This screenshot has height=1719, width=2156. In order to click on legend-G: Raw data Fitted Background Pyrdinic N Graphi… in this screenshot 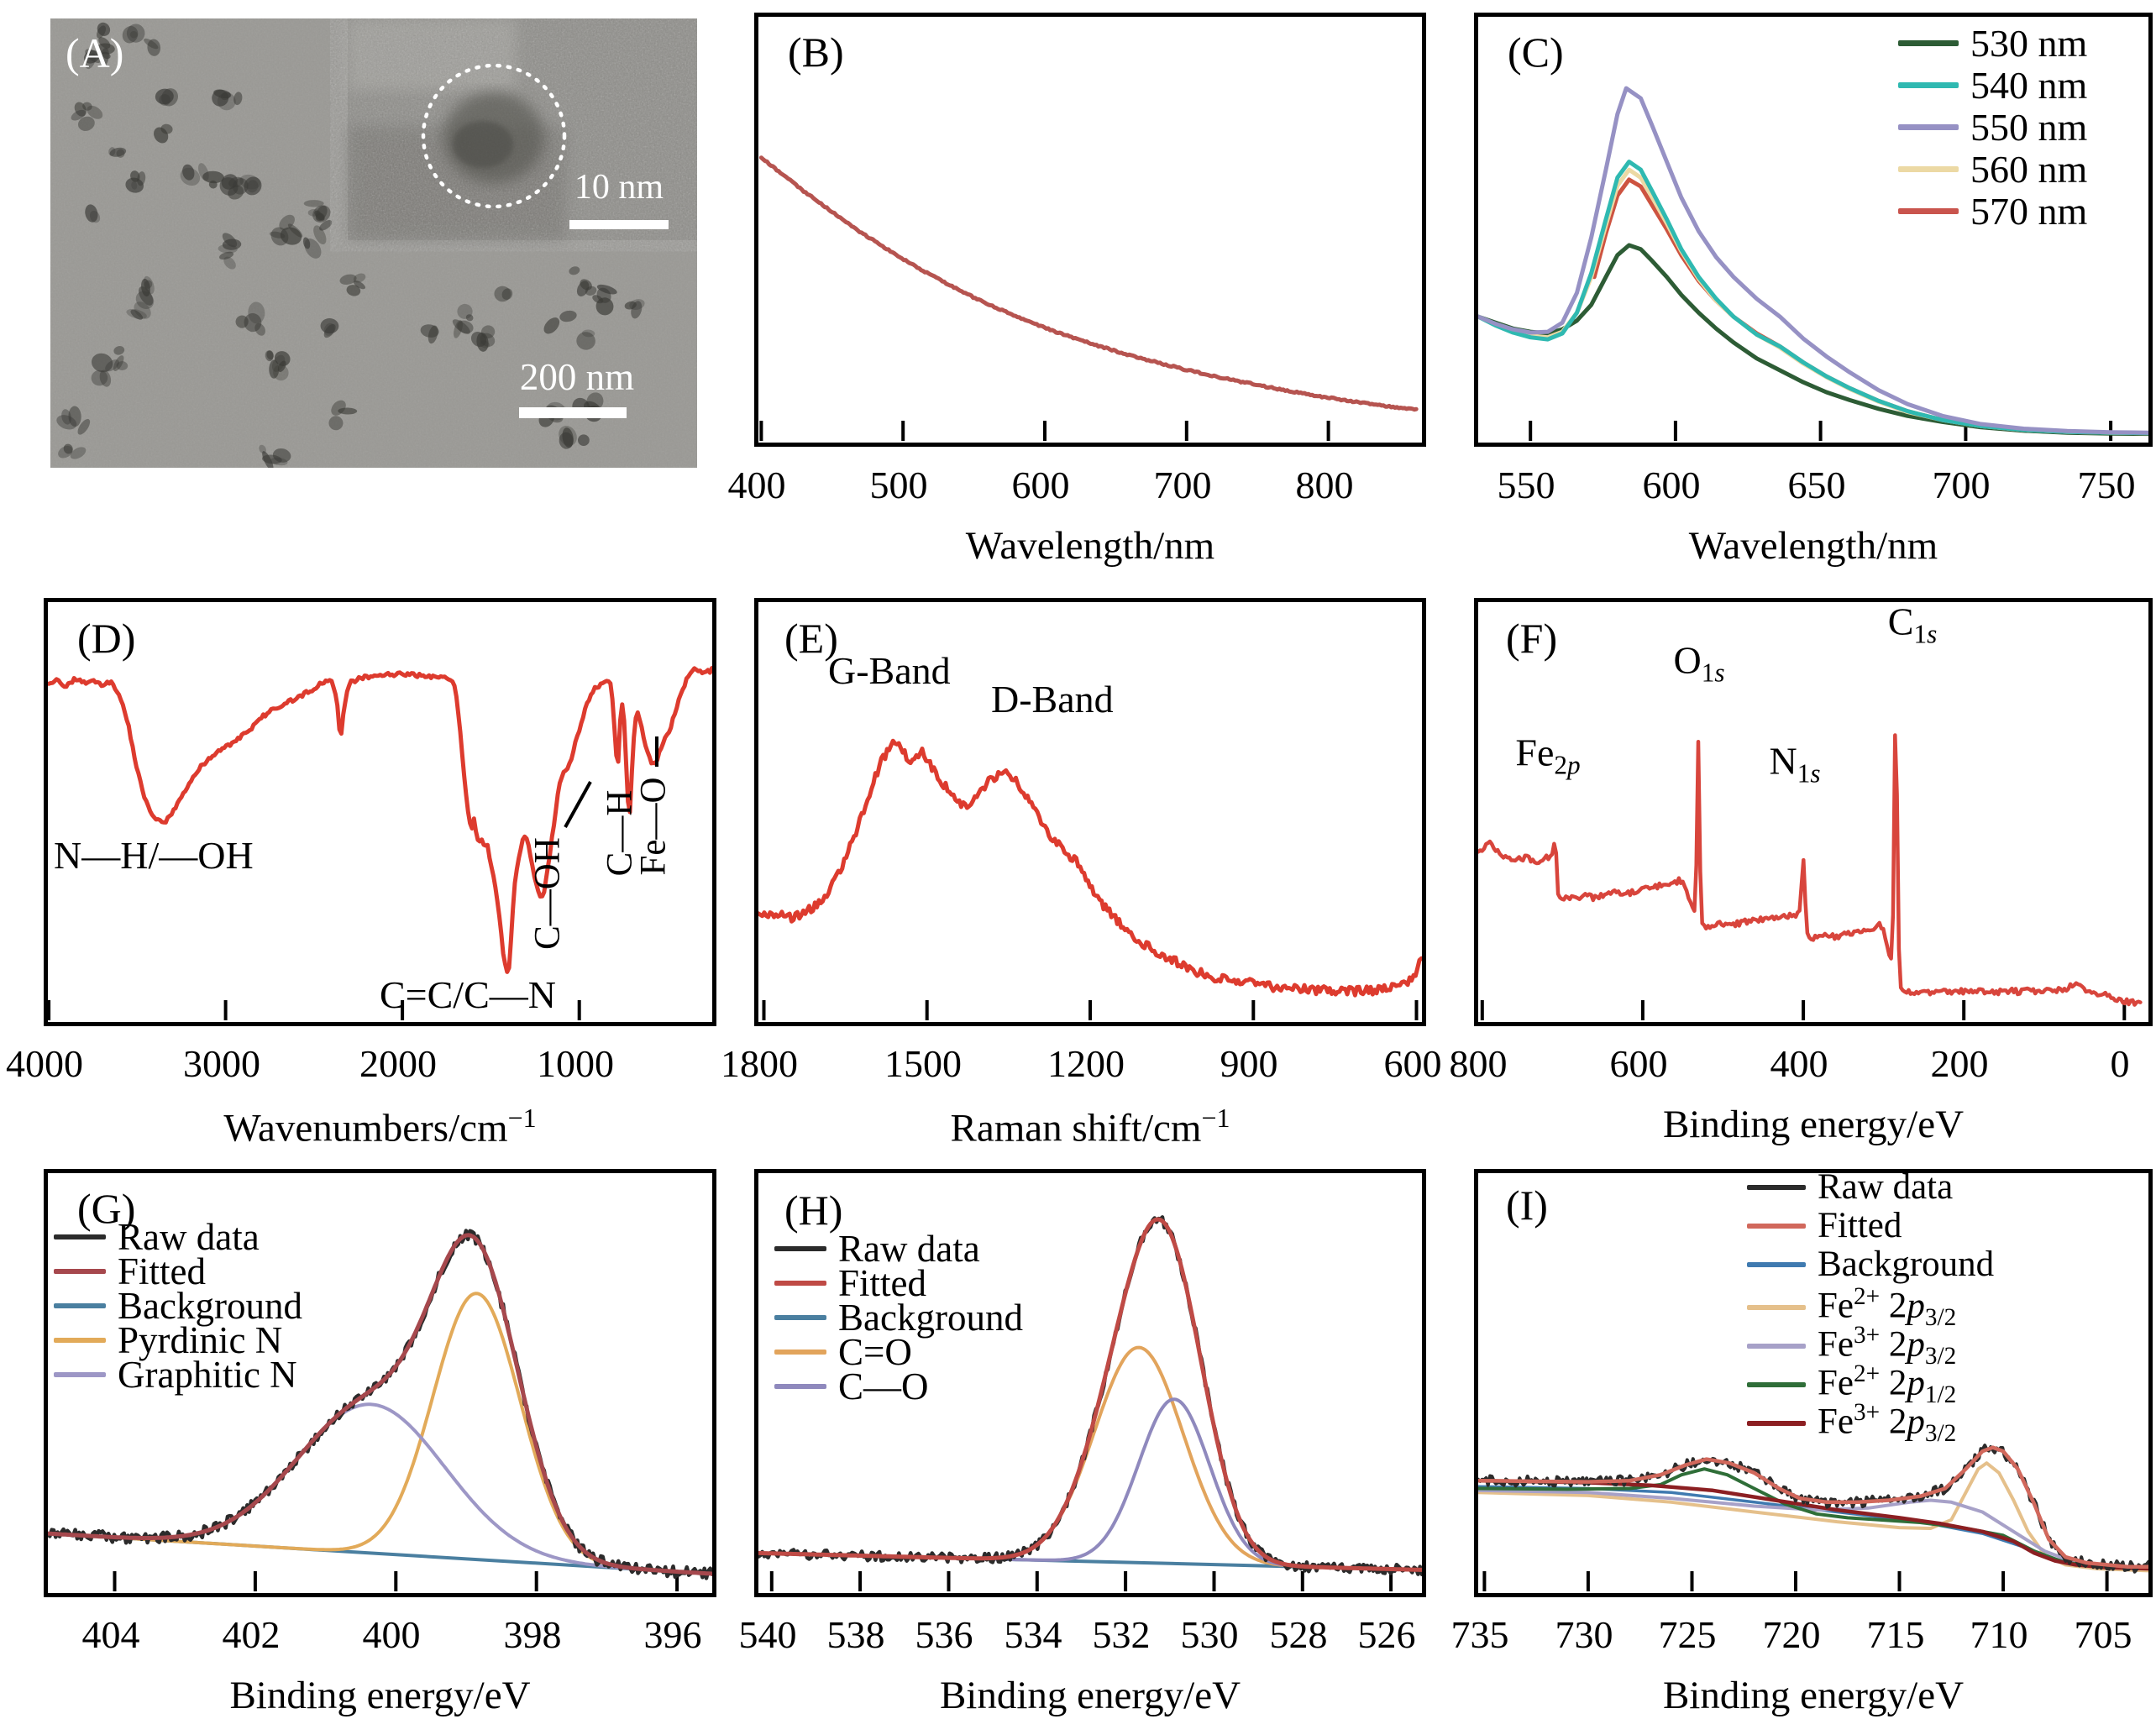, I will do `click(380, 1444)`.